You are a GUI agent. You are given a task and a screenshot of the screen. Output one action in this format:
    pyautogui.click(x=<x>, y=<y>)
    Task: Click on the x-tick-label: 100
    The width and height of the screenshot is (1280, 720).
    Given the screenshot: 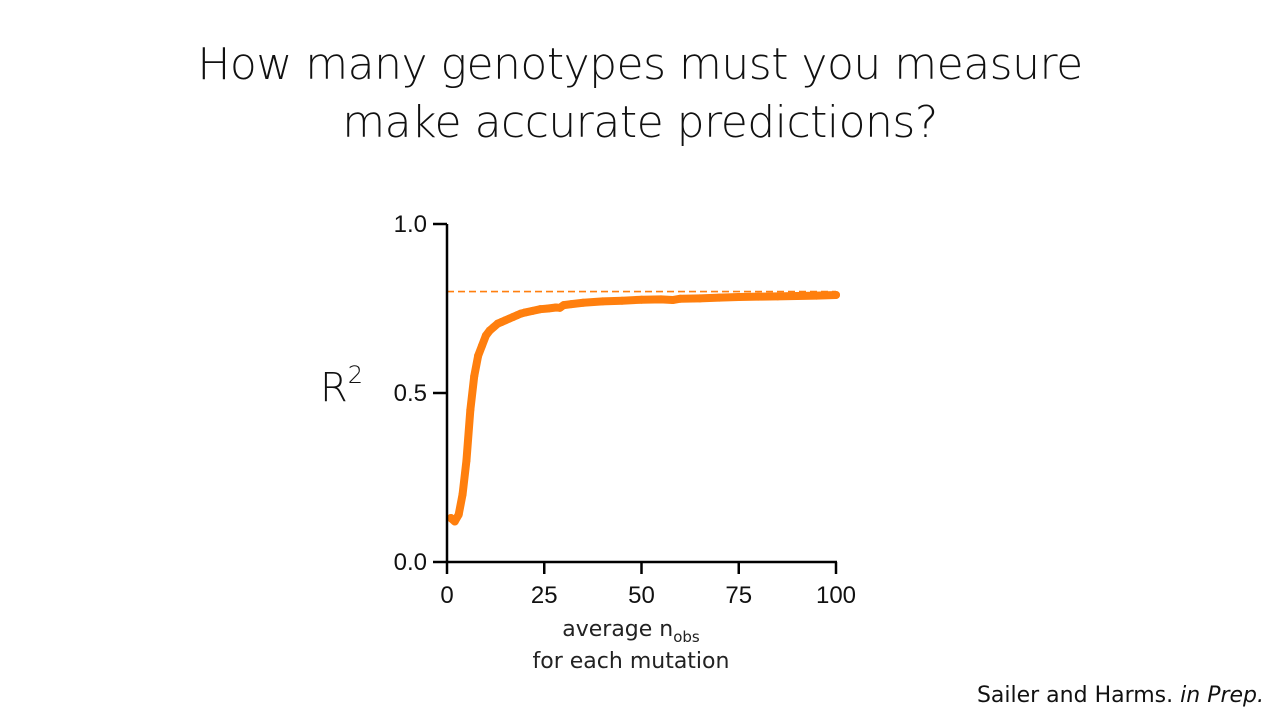 What is the action you would take?
    pyautogui.click(x=836, y=595)
    